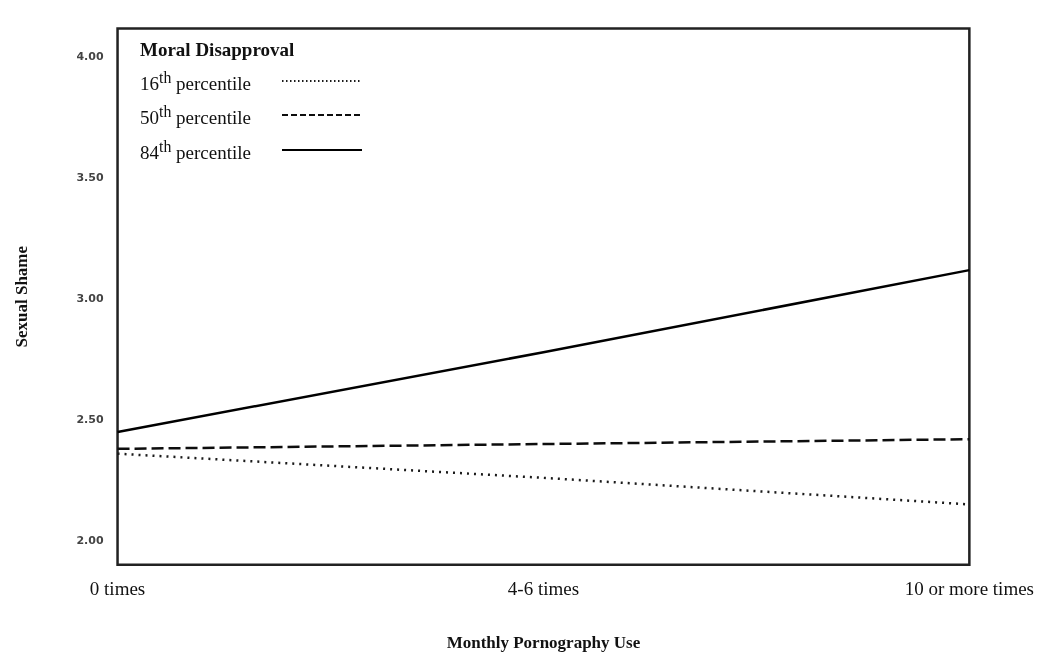  Describe the element at coordinates (90, 540) in the screenshot. I see `y-tick-label: 2.00` at that location.